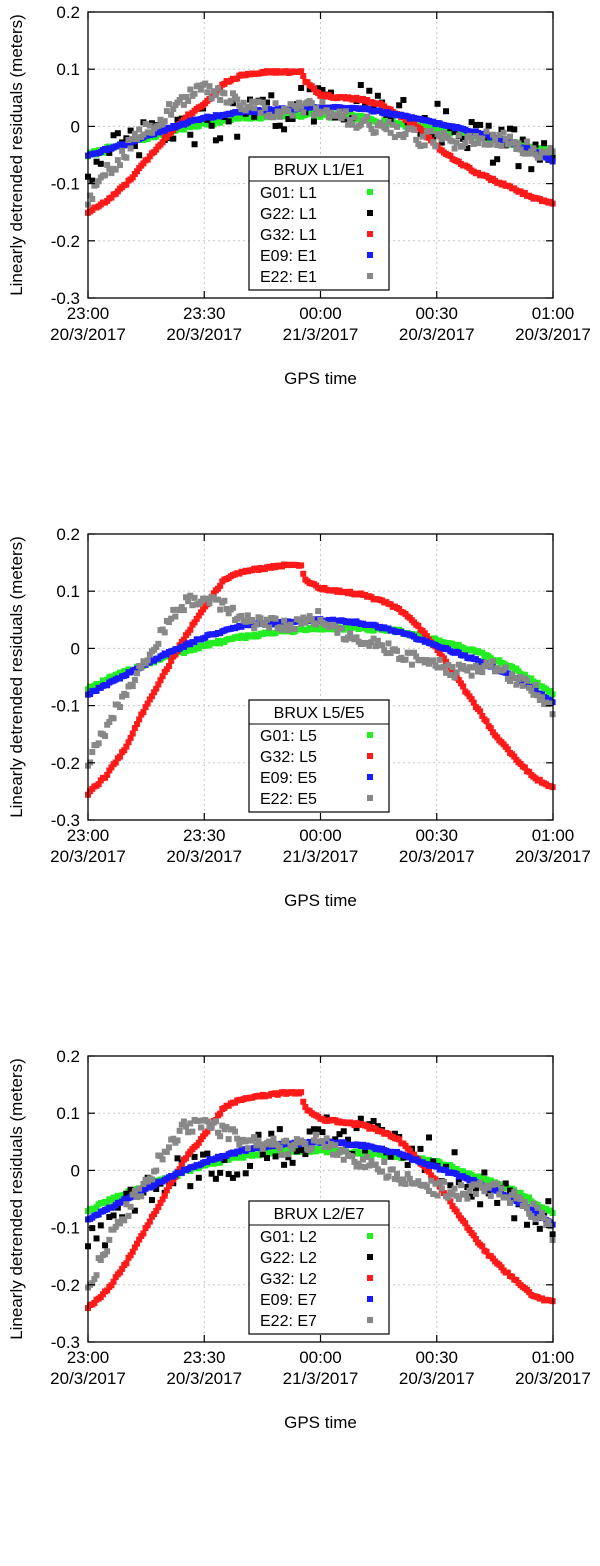 The height and width of the screenshot is (1566, 600). Describe the element at coordinates (288, 736) in the screenshot. I see `legend-entry-label: G01: L5` at that location.